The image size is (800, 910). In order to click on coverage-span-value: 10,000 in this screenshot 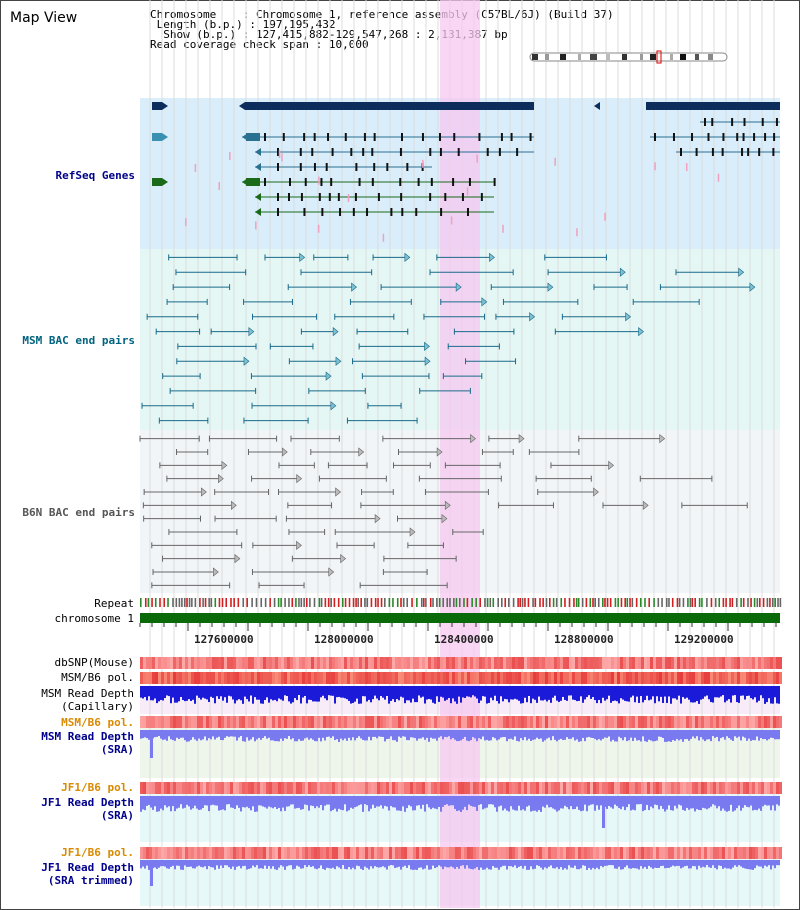, I will do `click(348, 44)`.